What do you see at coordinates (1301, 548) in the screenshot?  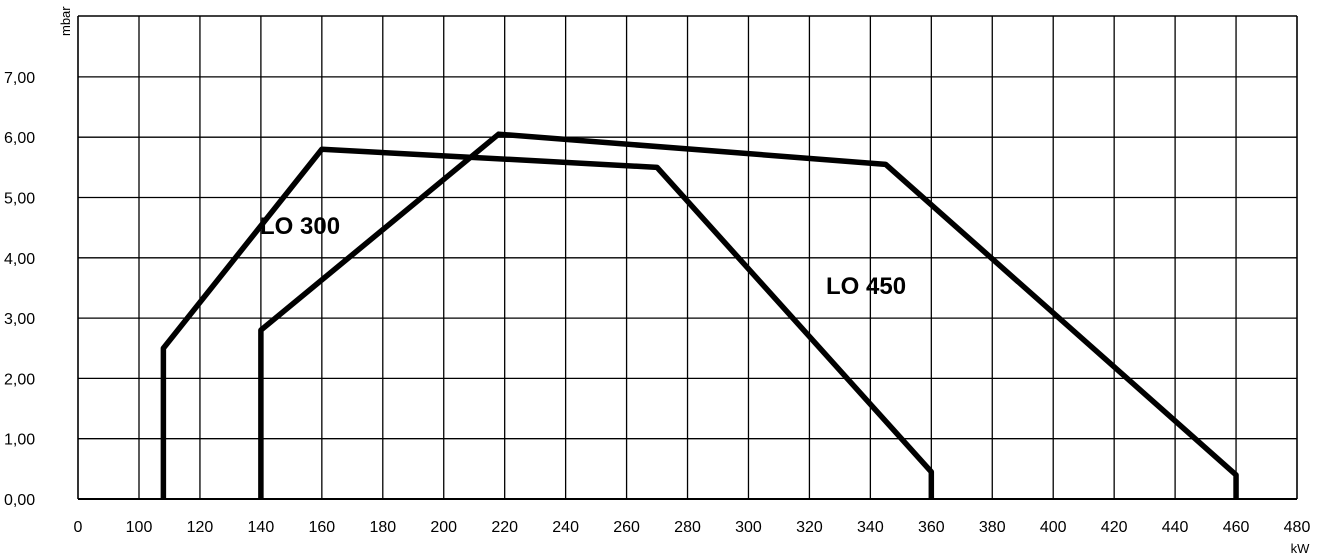 I see `x-axis-unit: kW` at bounding box center [1301, 548].